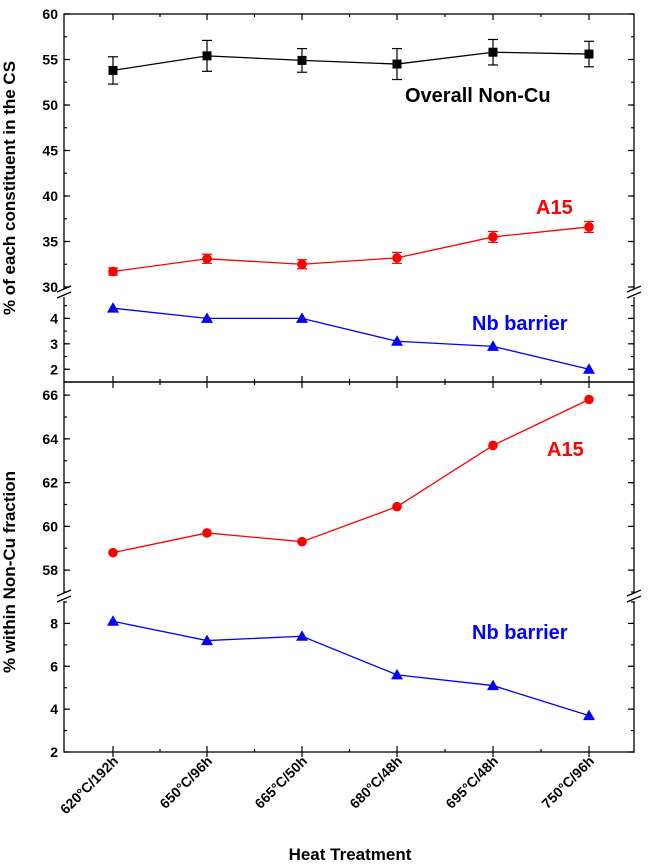 This screenshot has height=868, width=660. What do you see at coordinates (375, 782) in the screenshot?
I see `x-tick-label: 680°C/48h` at bounding box center [375, 782].